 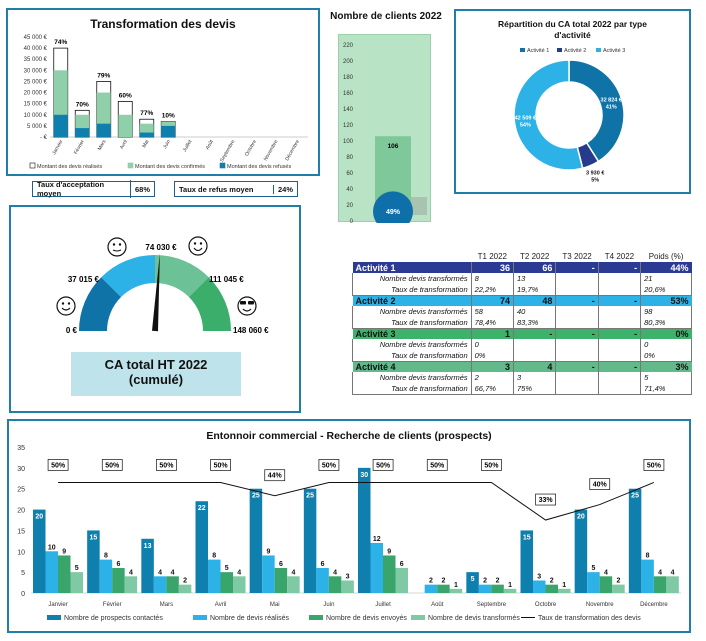 What do you see at coordinates (251, 330) in the screenshot?
I see `gauge-label-max: 148 060 €` at bounding box center [251, 330].